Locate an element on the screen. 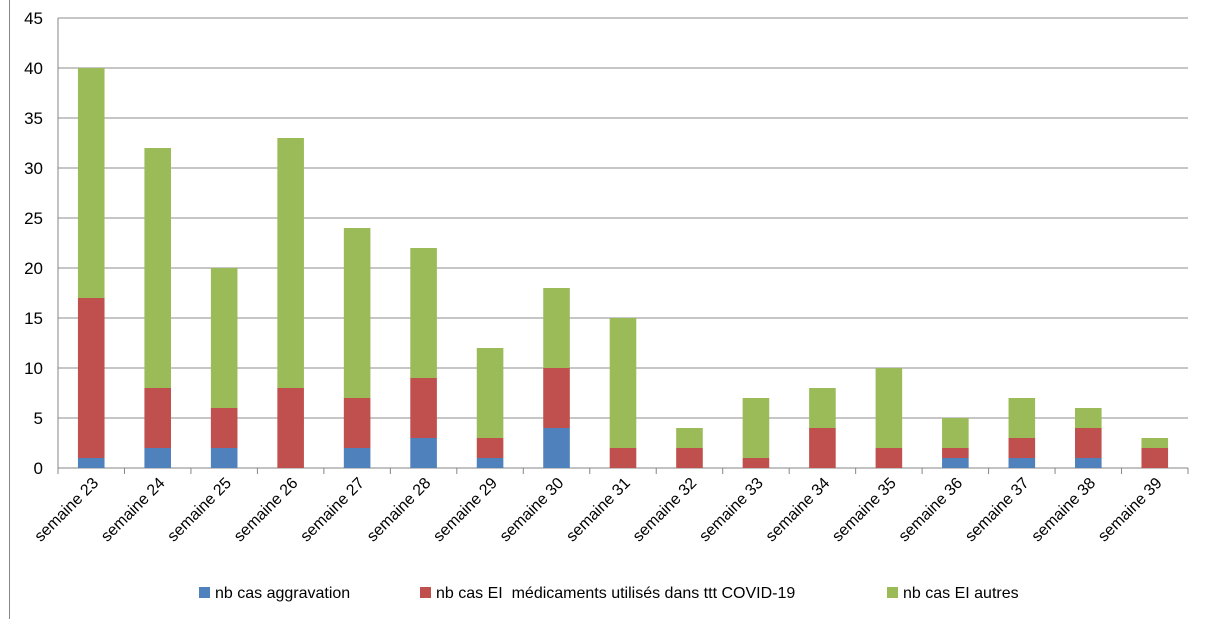 The height and width of the screenshot is (619, 1205). x-tick-label: semaine 26 is located at coordinates (266, 510).